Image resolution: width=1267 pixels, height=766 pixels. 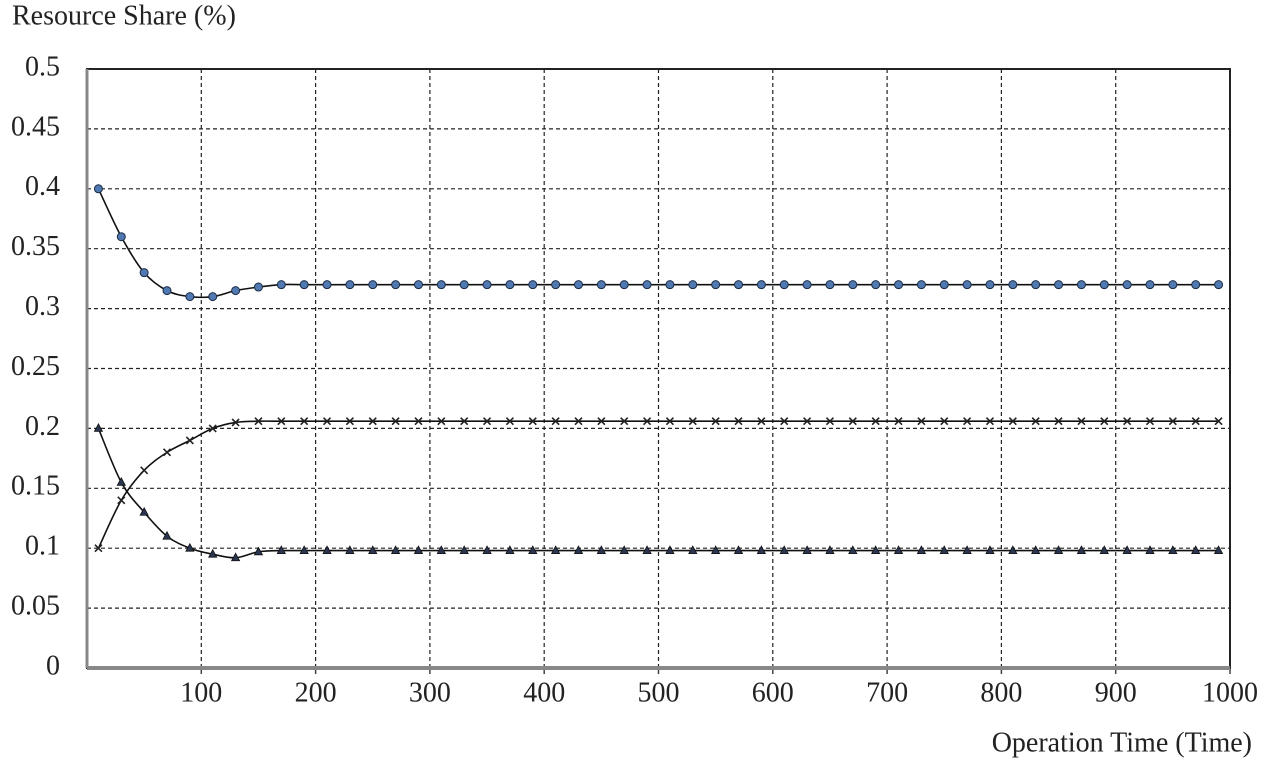 I want to click on x-tick-label: 200, so click(x=316, y=692).